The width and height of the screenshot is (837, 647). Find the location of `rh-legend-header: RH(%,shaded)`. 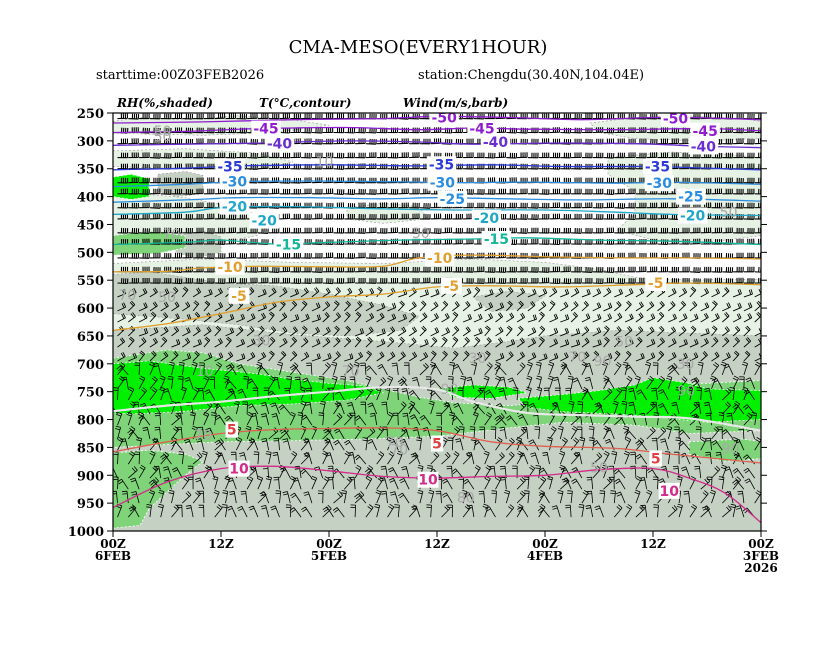

rh-legend-header: RH(%,shaded) is located at coordinates (164, 103).